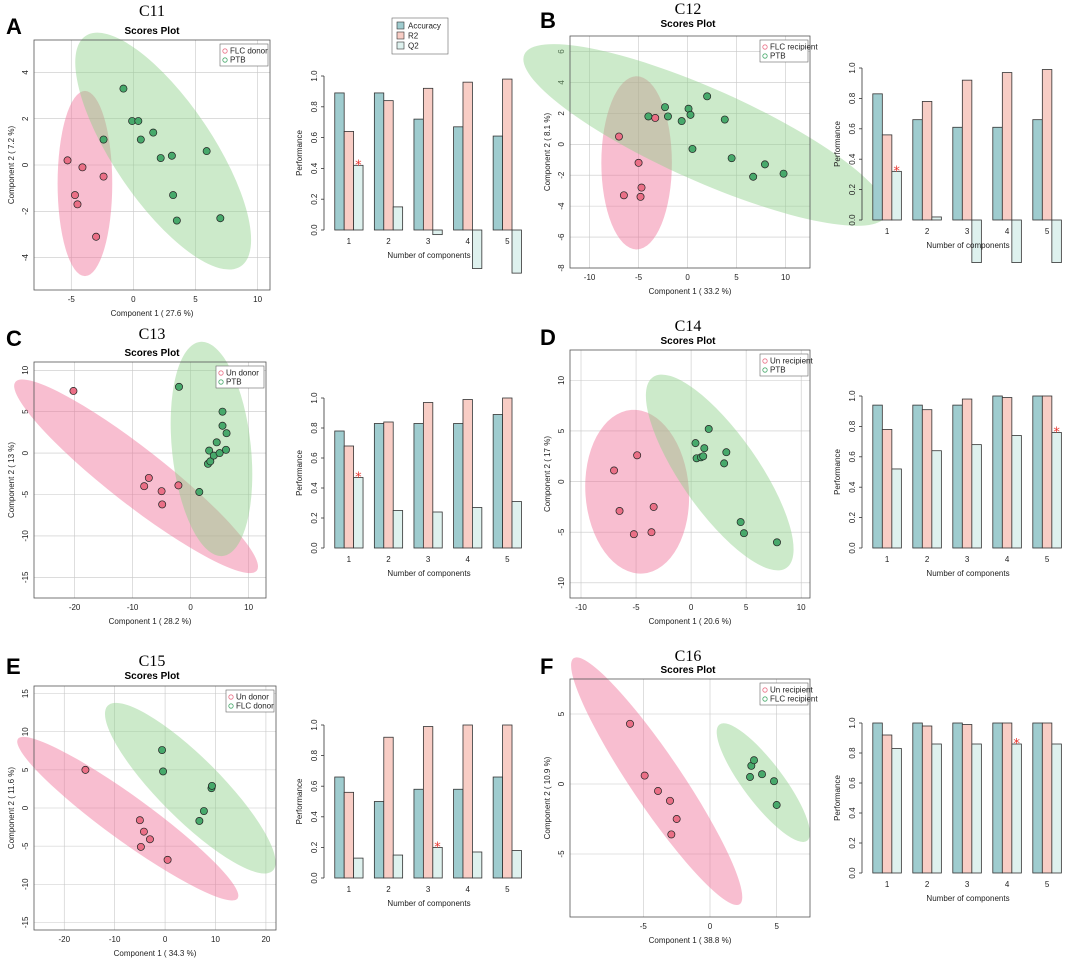 The image size is (1072, 961). I want to click on x-tick-label: 2, so click(388, 241).